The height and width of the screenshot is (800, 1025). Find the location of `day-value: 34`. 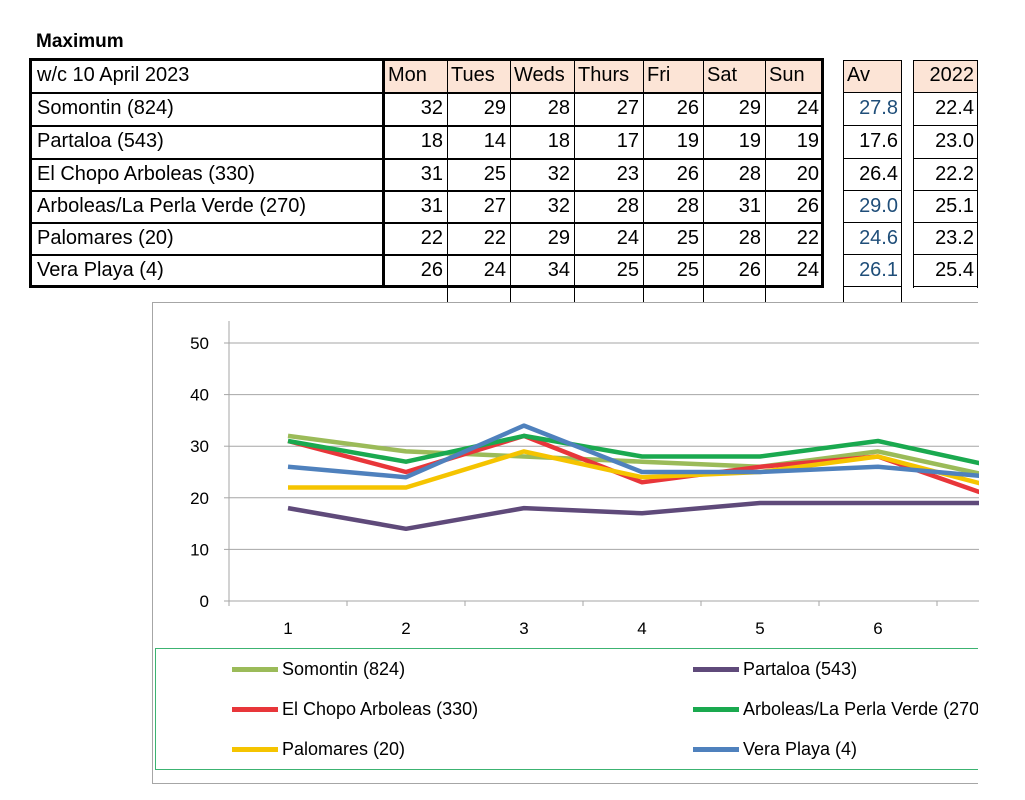

day-value: 34 is located at coordinates (558, 270).